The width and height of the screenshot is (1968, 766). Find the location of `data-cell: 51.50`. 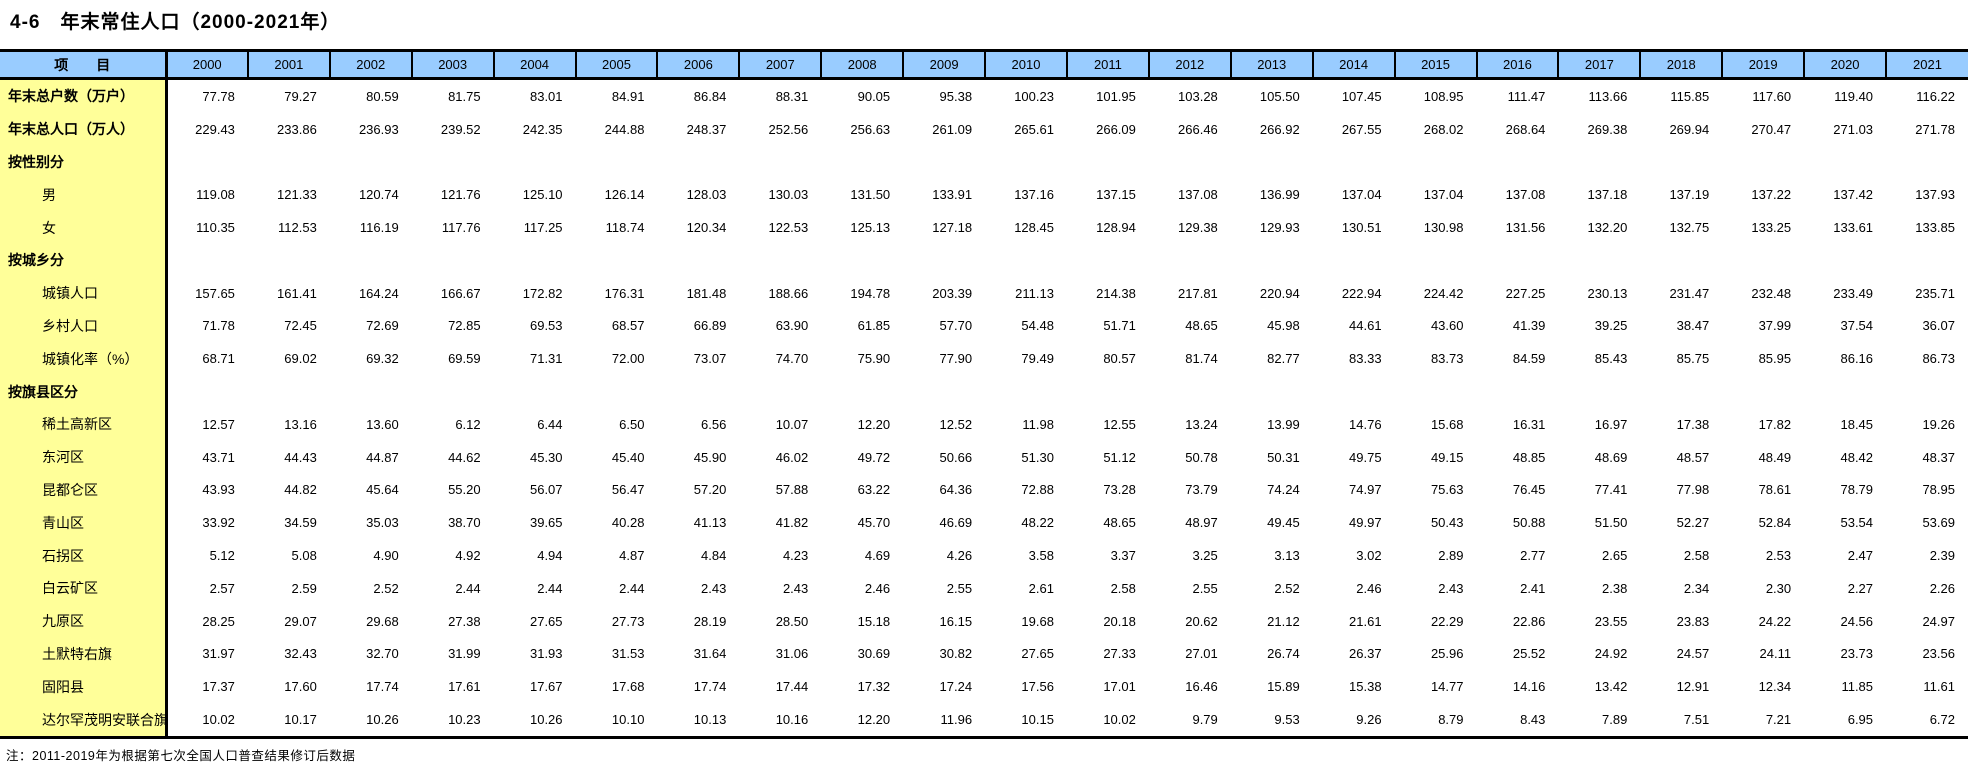

data-cell: 51.50 is located at coordinates (1611, 523).